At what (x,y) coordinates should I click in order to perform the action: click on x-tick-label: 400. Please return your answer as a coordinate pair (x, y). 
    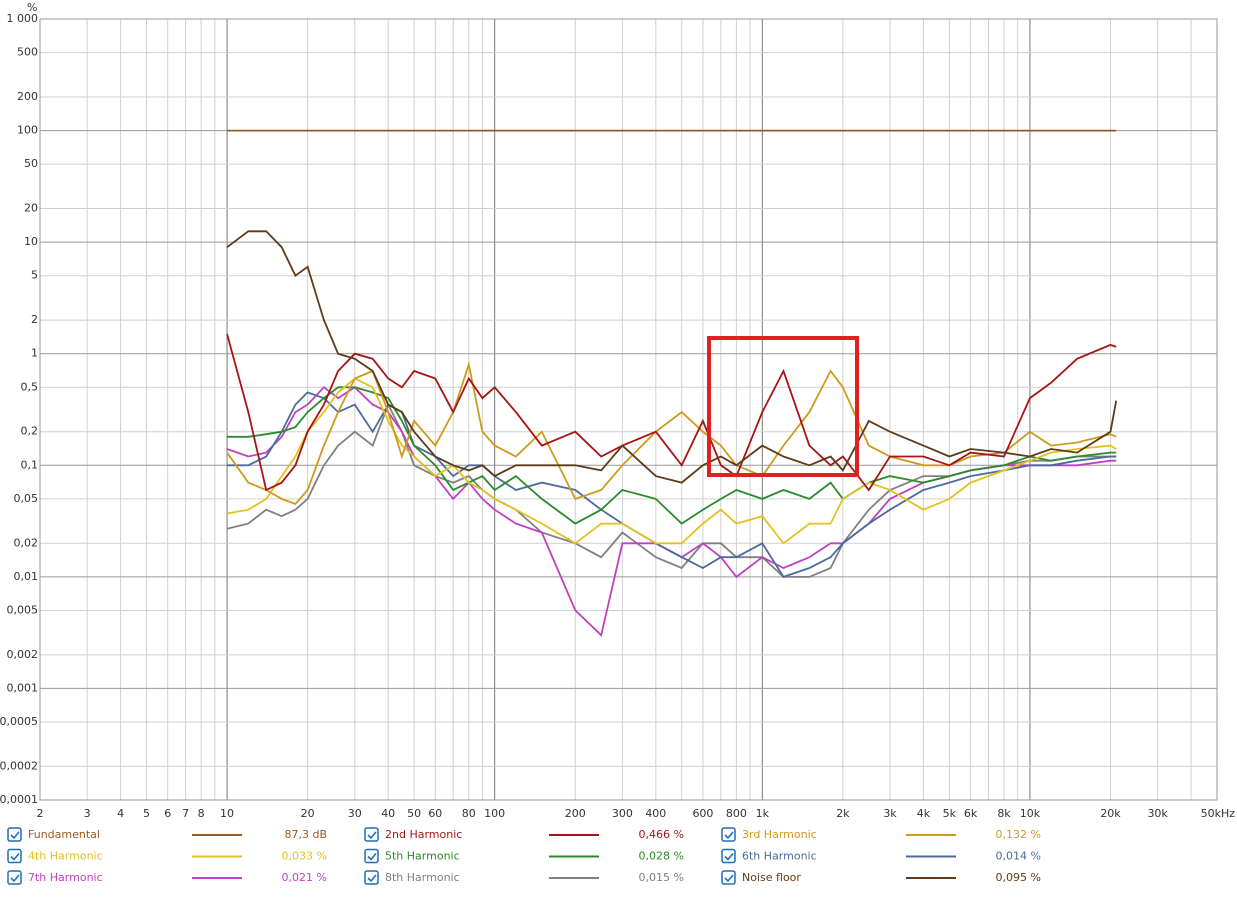
    Looking at the image, I should click on (655, 813).